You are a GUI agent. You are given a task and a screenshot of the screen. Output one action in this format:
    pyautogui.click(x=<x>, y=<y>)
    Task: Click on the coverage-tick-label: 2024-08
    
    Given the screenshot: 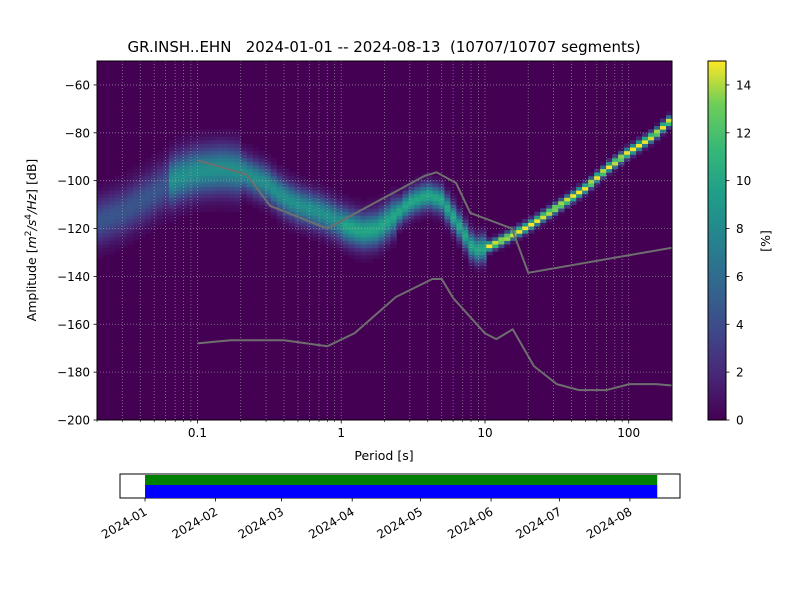 What is the action you would take?
    pyautogui.click(x=609, y=522)
    